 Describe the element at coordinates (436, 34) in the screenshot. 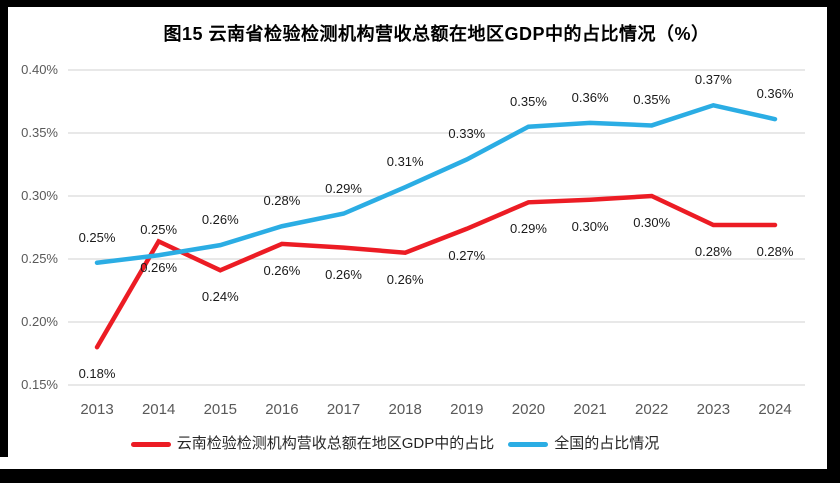

I see `figure-title: 图15 云南省检验检测机构营收总额在地区GDP中的占比情况（%）` at that location.